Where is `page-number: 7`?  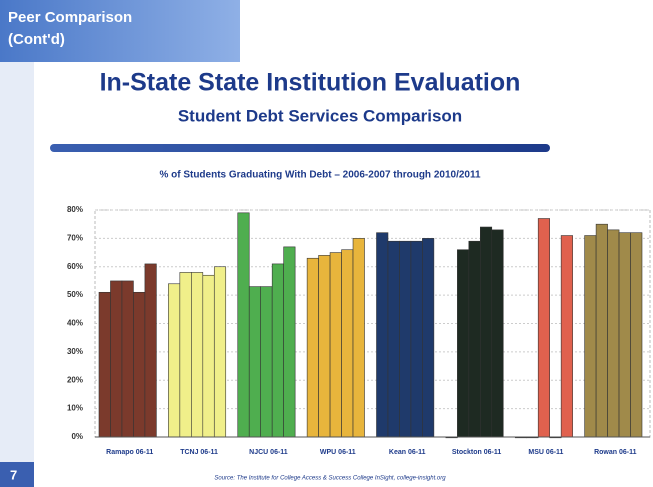
page-number: 7 is located at coordinates (13, 474).